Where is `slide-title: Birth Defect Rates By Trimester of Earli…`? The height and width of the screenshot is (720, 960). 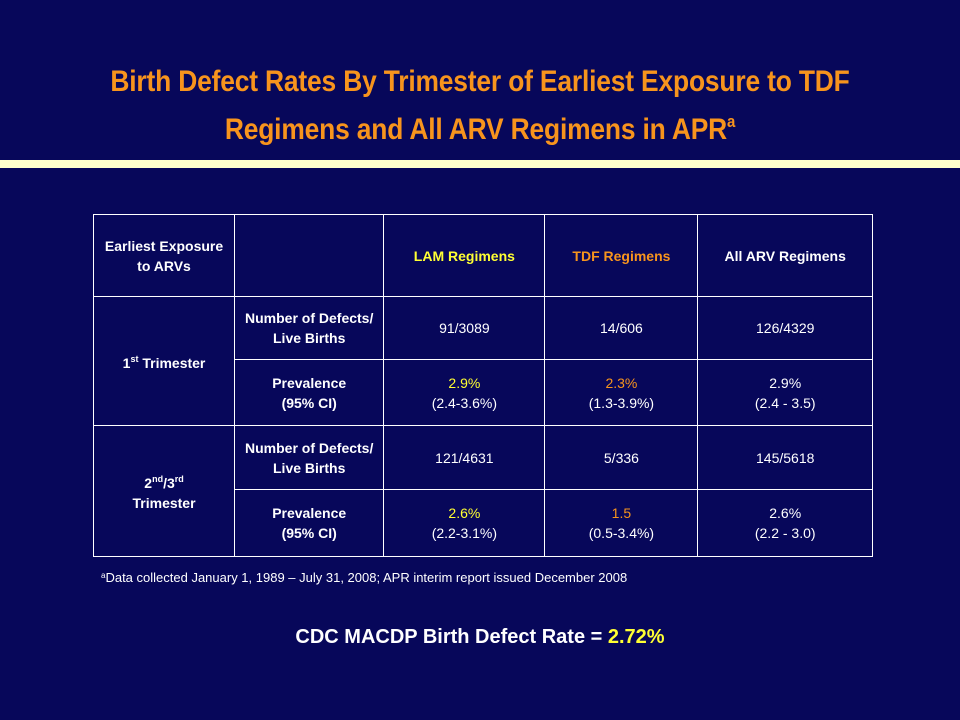 slide-title: Birth Defect Rates By Trimester of Earli… is located at coordinates (480, 106).